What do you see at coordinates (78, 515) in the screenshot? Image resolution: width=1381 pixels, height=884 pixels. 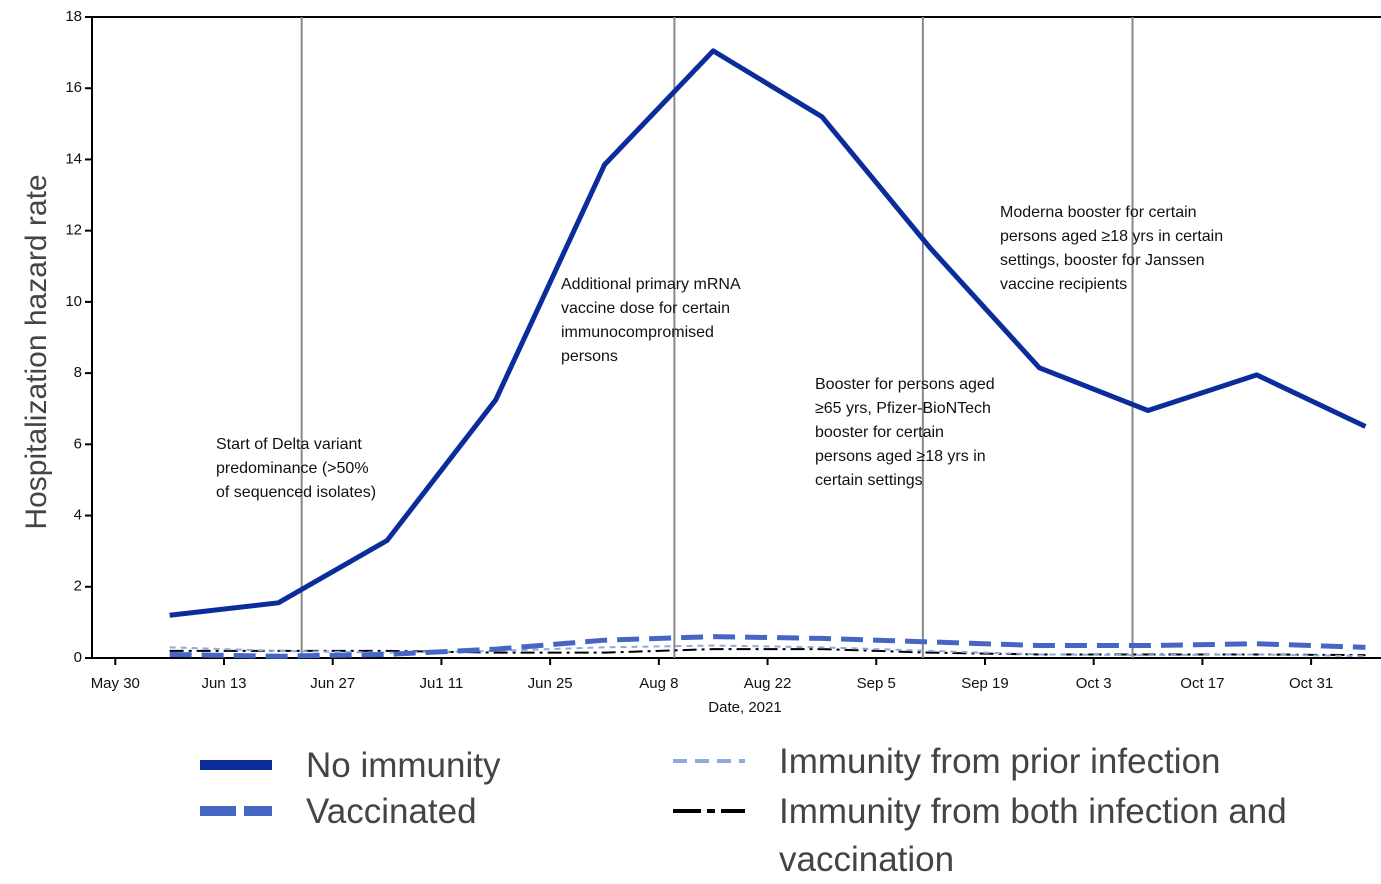 I see `y-tick-label: 4` at bounding box center [78, 515].